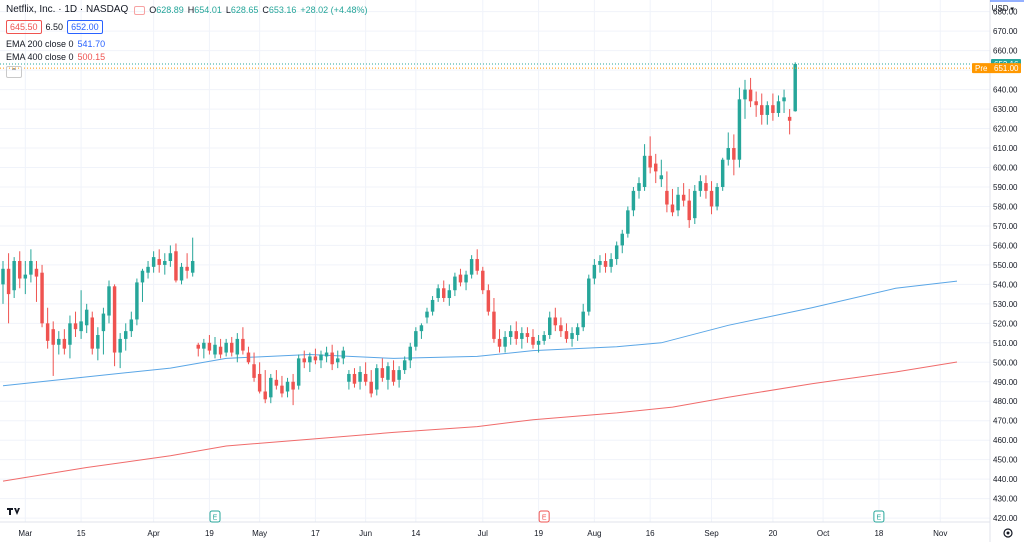 The image size is (1024, 542). Describe the element at coordinates (85, 27) in the screenshot. I see `buy-button: 652.00` at that location.